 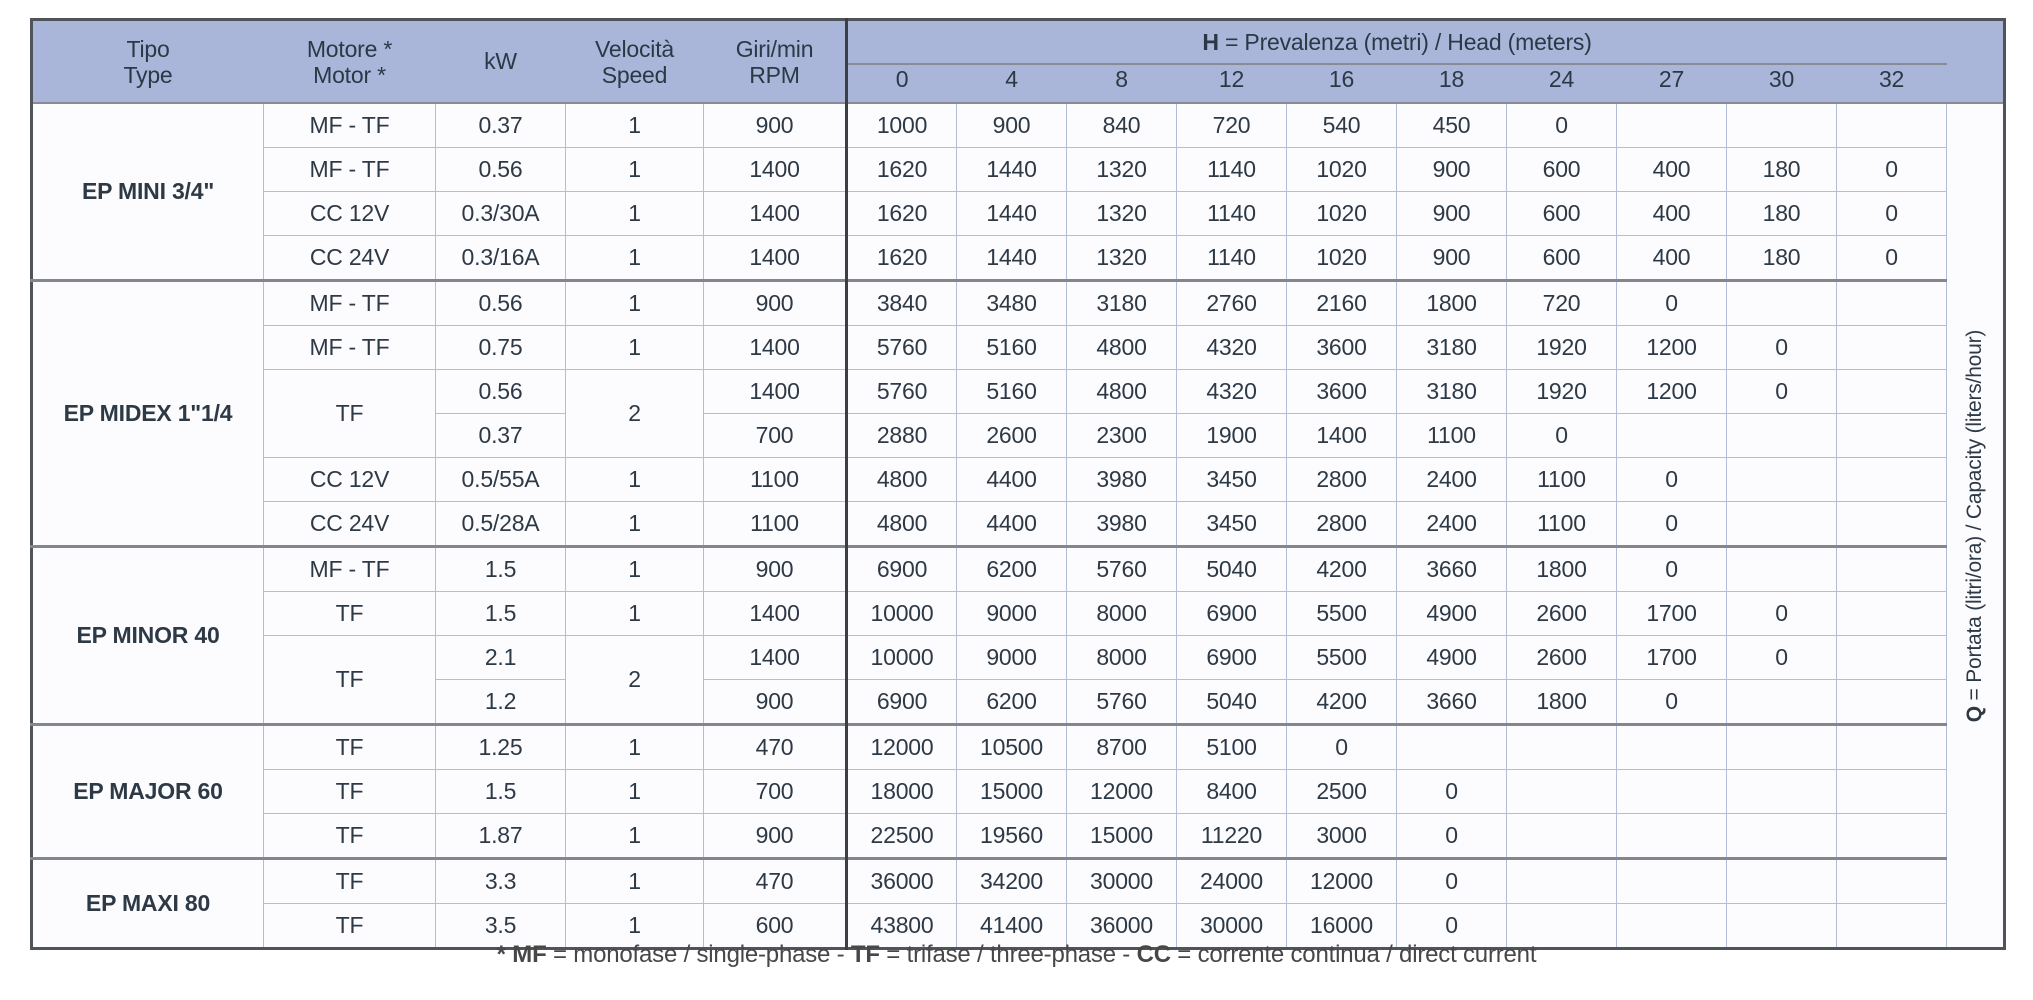 What do you see at coordinates (1018, 702) in the screenshot?
I see `table-row: 1.2 900 6900 6200 5760 5040 4200 3660 1800 0` at bounding box center [1018, 702].